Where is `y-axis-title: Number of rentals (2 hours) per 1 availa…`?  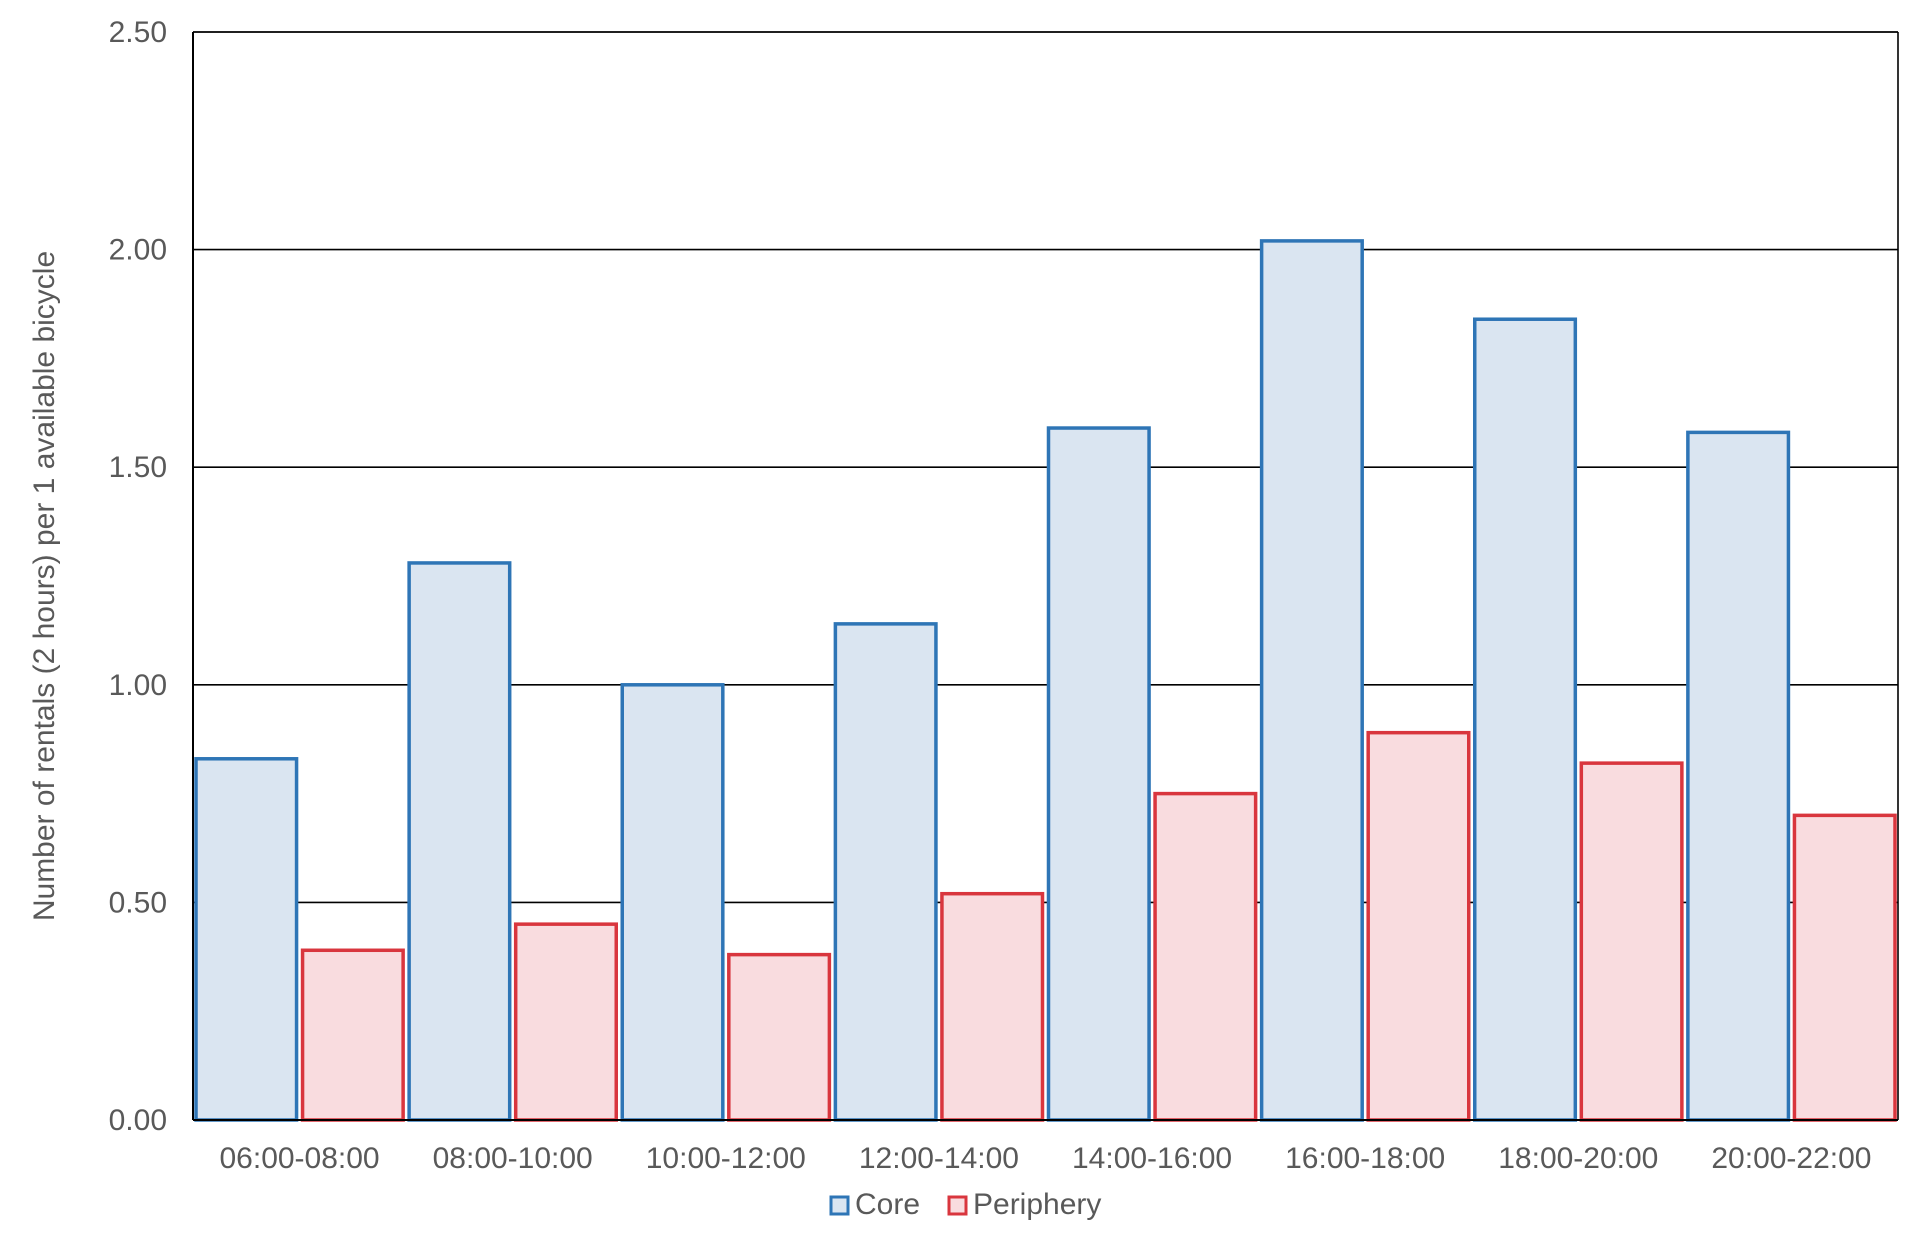
y-axis-title: Number of rentals (2 hours) per 1 availa… is located at coordinates (44, 586).